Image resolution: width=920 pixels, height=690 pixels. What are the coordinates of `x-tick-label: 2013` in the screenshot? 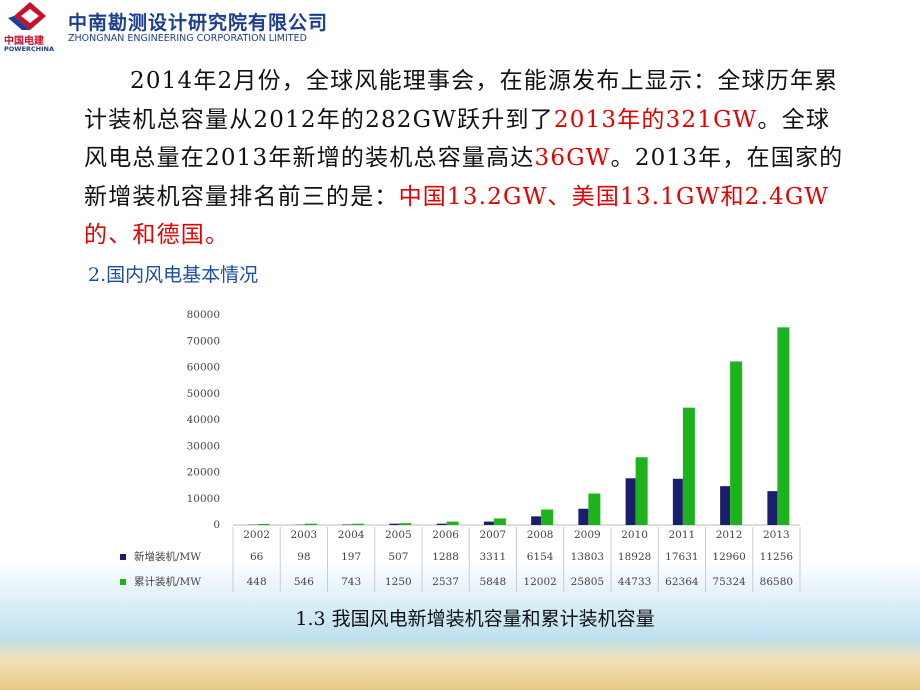 It's located at (776, 535).